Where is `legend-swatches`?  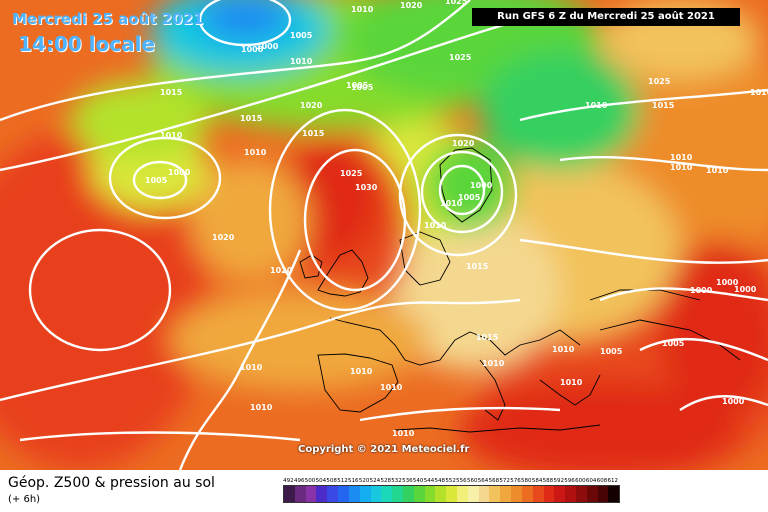 legend-swatches is located at coordinates (452, 494).